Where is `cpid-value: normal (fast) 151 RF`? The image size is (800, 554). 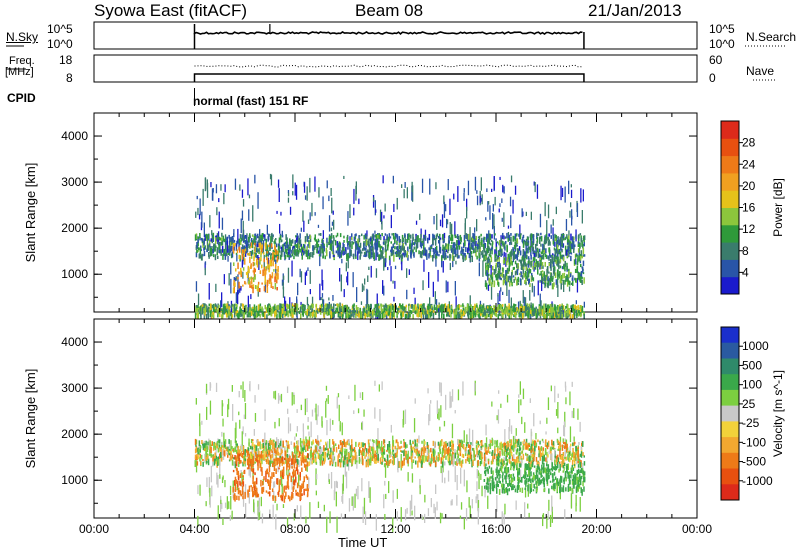
cpid-value: normal (fast) 151 RF is located at coordinates (251, 101).